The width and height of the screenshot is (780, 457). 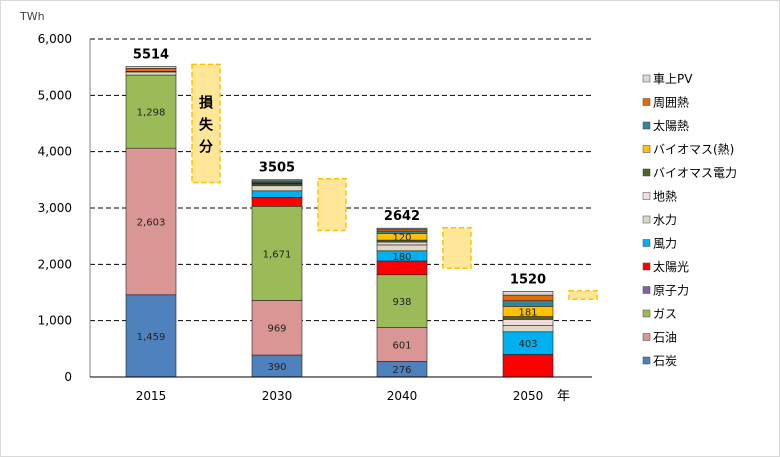 What do you see at coordinates (206, 102) in the screenshot?
I see `loss-label-char: 損` at bounding box center [206, 102].